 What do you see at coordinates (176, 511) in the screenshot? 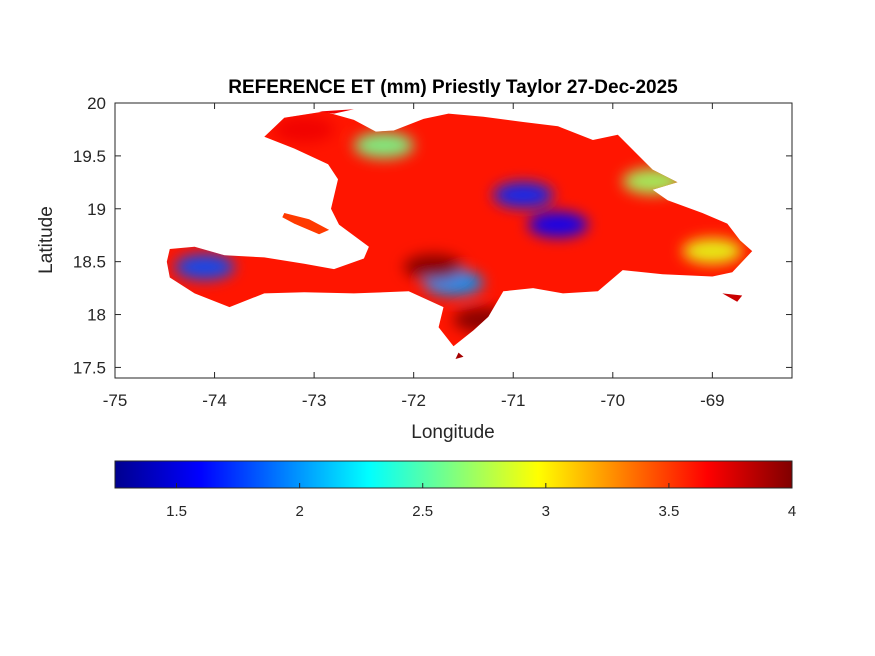
I see `colorbar-tick-label: 1.5` at bounding box center [176, 511].